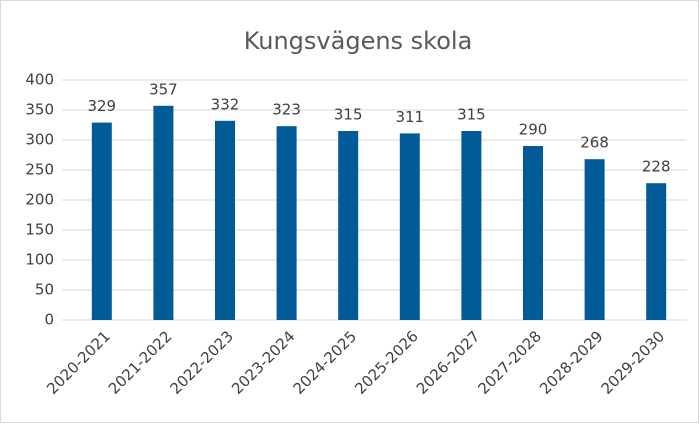  I want to click on data-label: 332, so click(225, 104).